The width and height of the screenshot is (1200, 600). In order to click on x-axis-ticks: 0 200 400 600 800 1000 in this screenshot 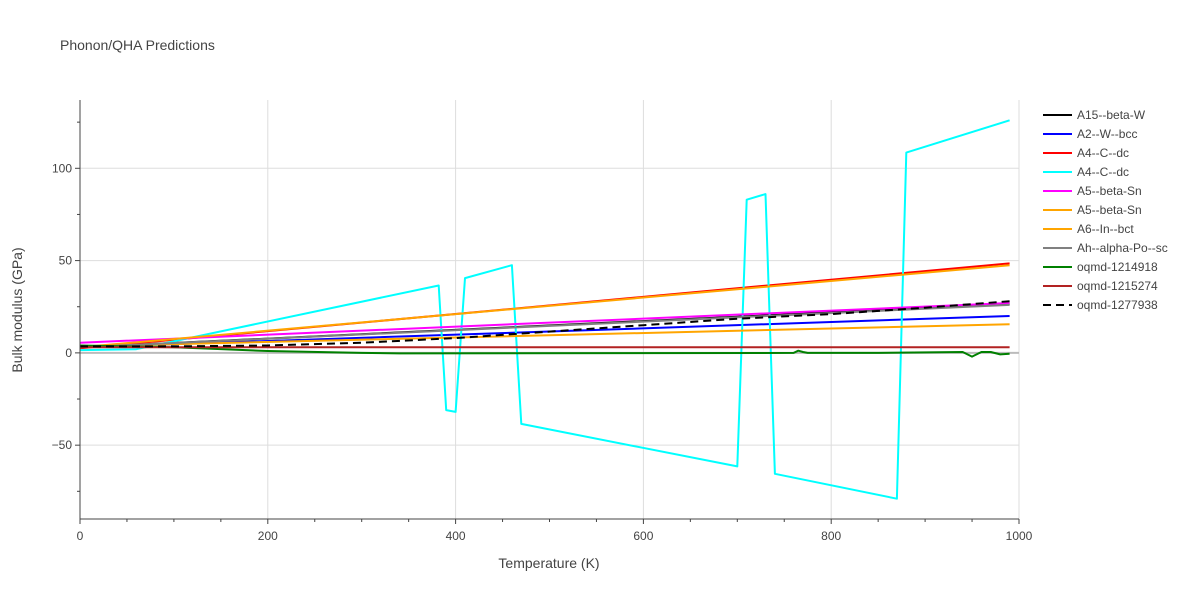, I will do `click(555, 531)`.